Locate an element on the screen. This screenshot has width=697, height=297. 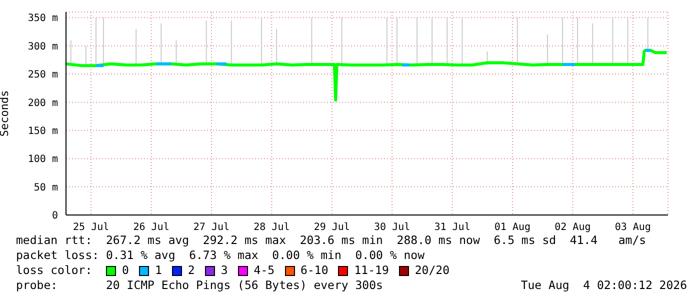
legend-title: loss color: is located at coordinates (55, 270).